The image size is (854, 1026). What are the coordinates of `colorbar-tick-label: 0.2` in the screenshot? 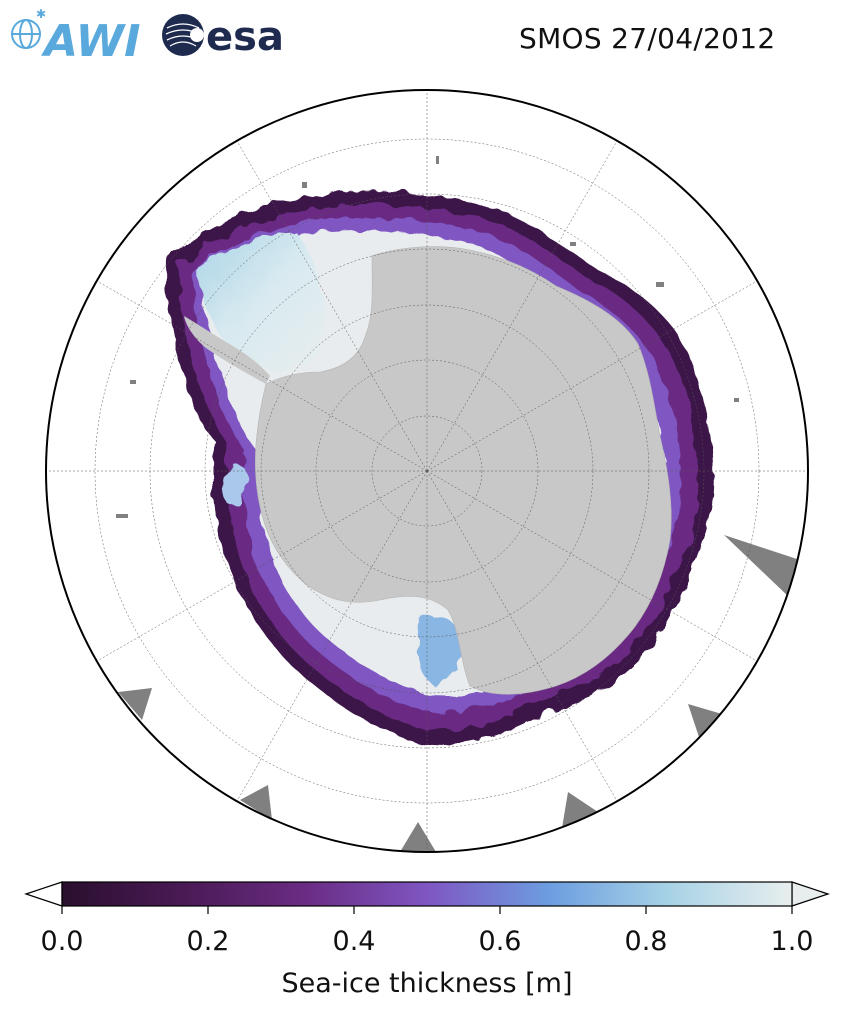 It's located at (208, 941).